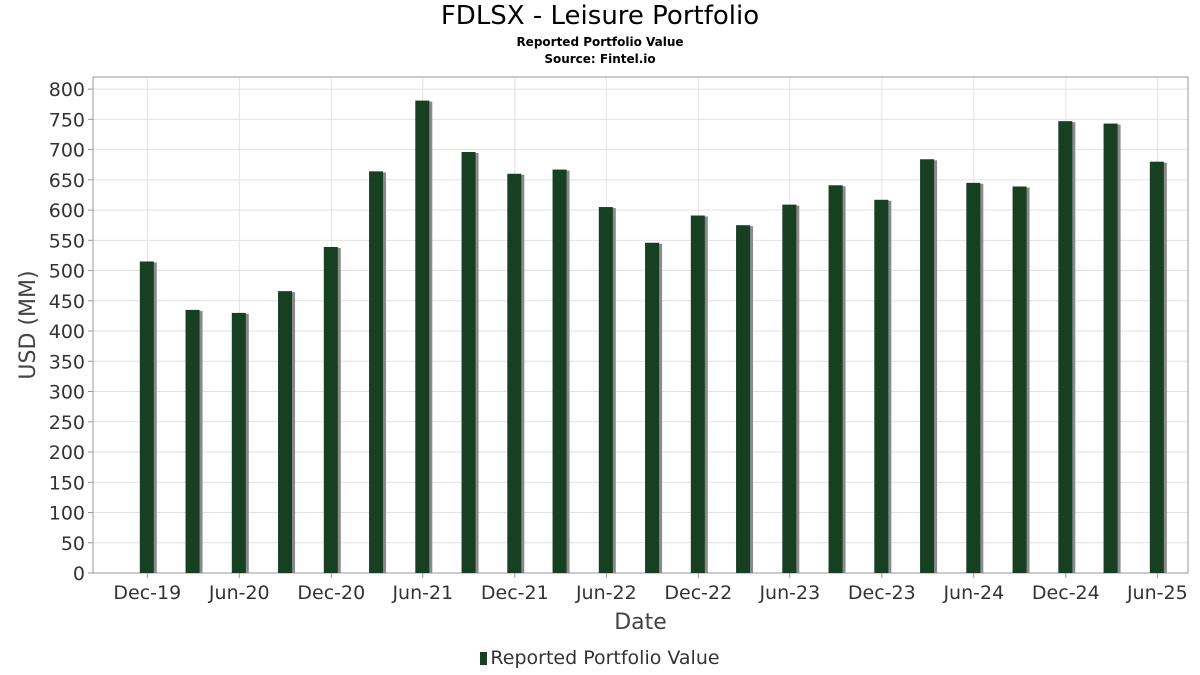  I want to click on x-tick-label-6: Dec-22, so click(698, 593).